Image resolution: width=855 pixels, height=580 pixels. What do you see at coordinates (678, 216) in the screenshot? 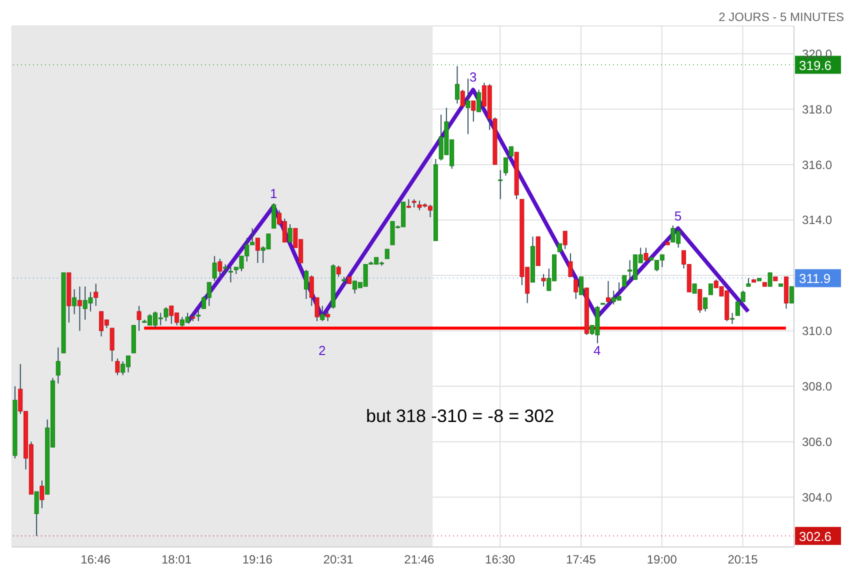
I see `annotation: 5` at bounding box center [678, 216].